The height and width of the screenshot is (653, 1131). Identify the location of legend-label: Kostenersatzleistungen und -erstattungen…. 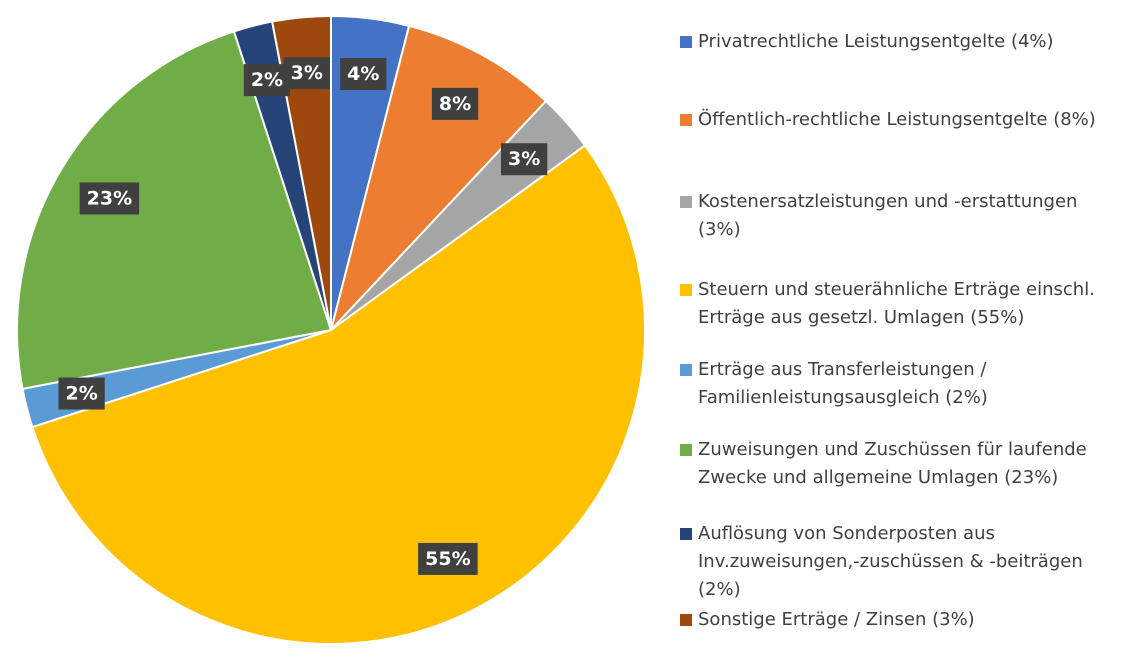
(888, 215).